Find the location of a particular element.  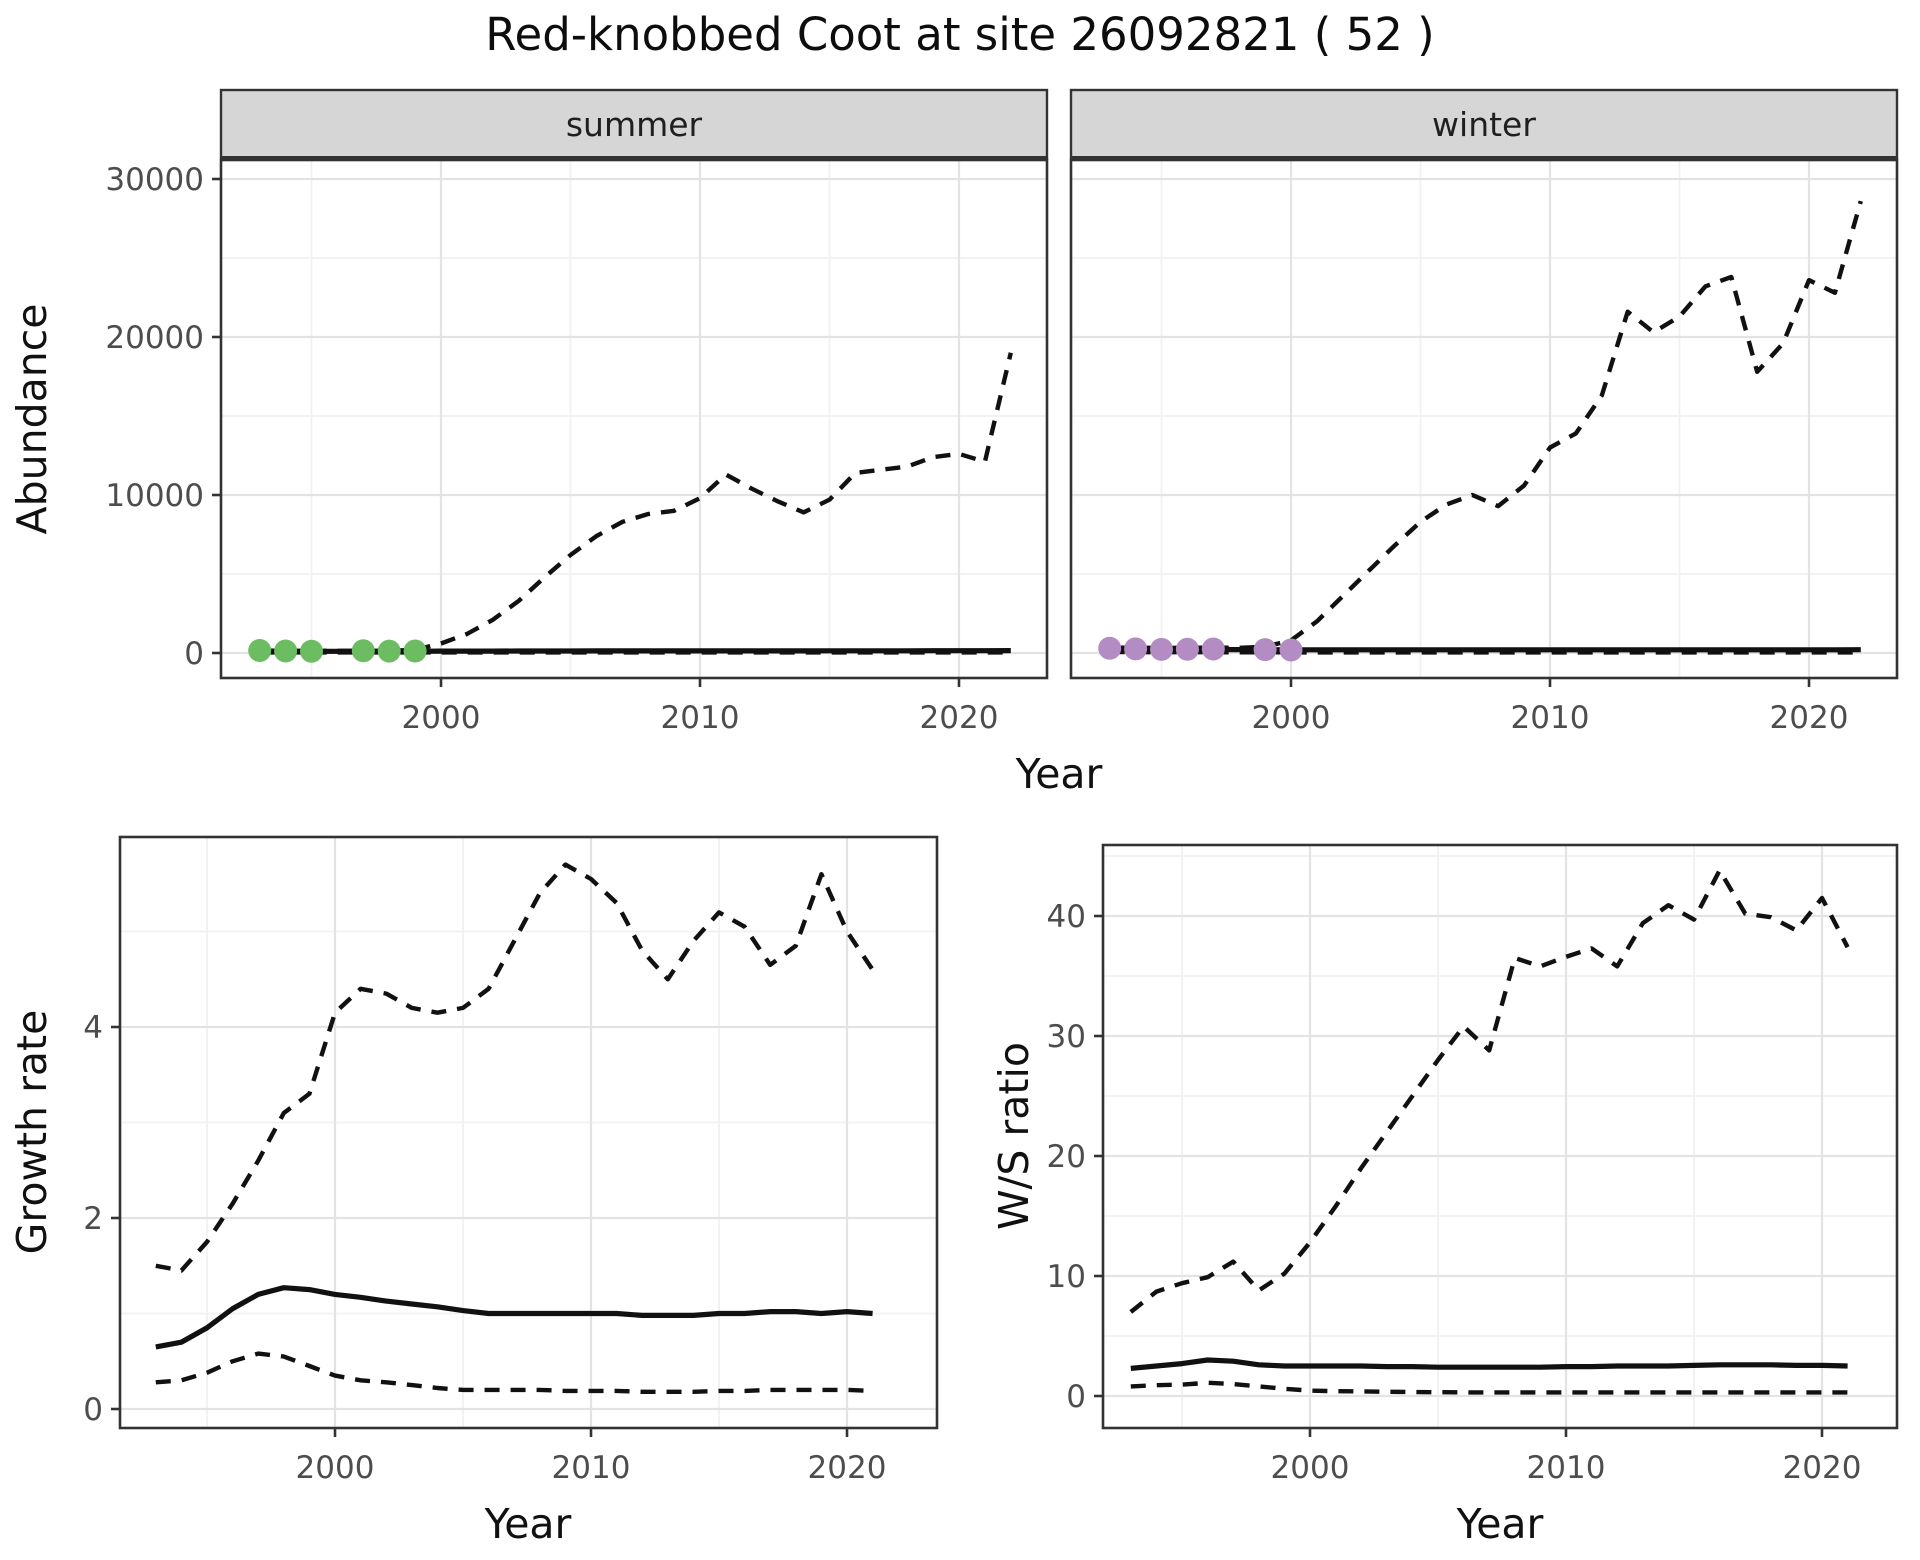

growth-rate-upper_ci-line is located at coordinates (515, 1067).